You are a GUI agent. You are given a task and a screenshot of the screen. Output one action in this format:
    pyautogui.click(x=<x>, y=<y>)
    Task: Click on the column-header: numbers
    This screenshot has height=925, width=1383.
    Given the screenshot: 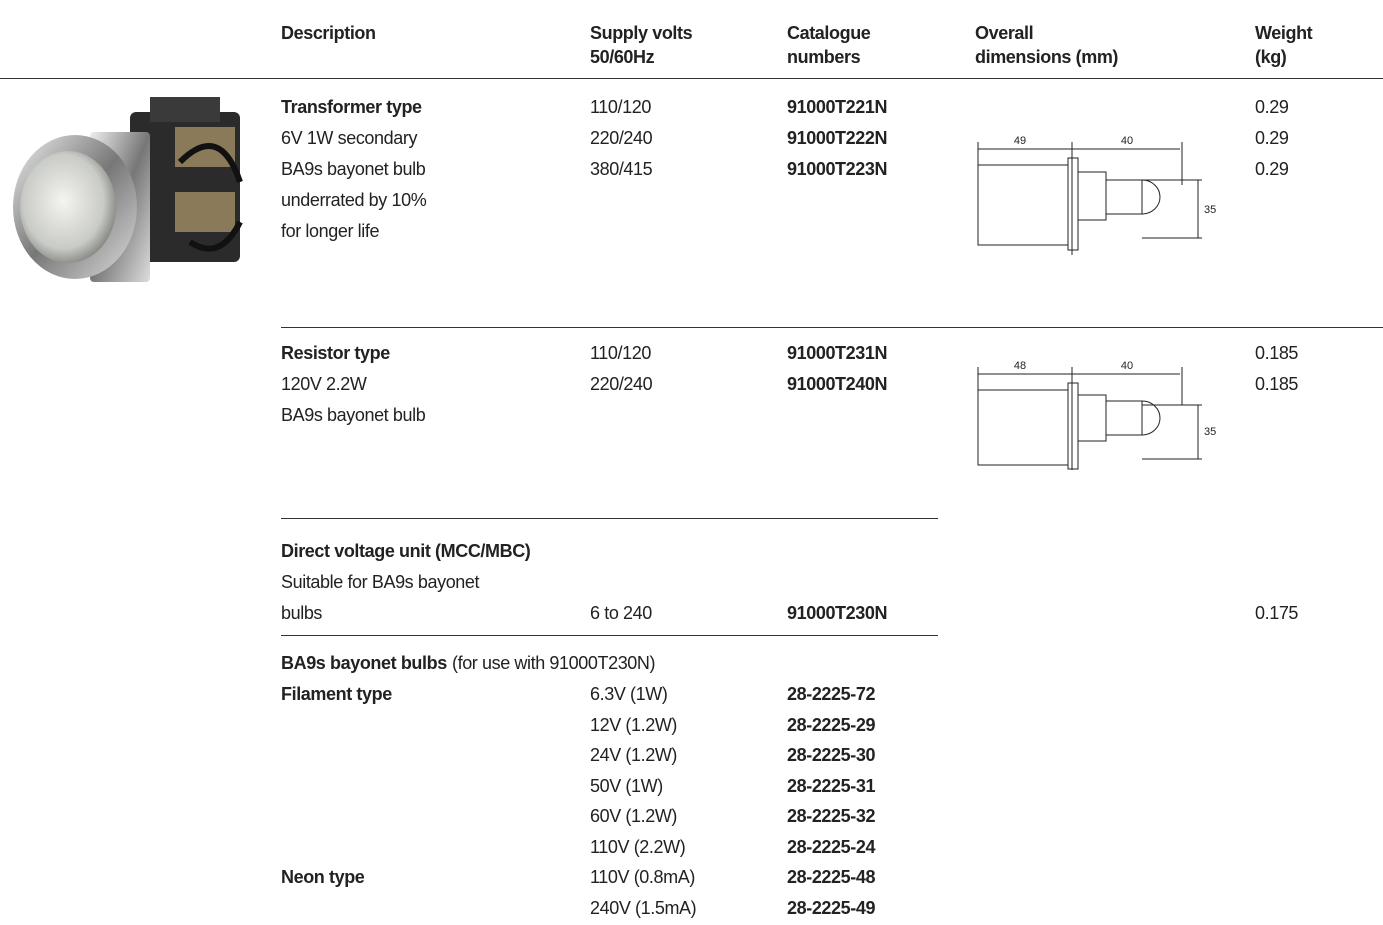 What is the action you would take?
    pyautogui.click(x=824, y=57)
    